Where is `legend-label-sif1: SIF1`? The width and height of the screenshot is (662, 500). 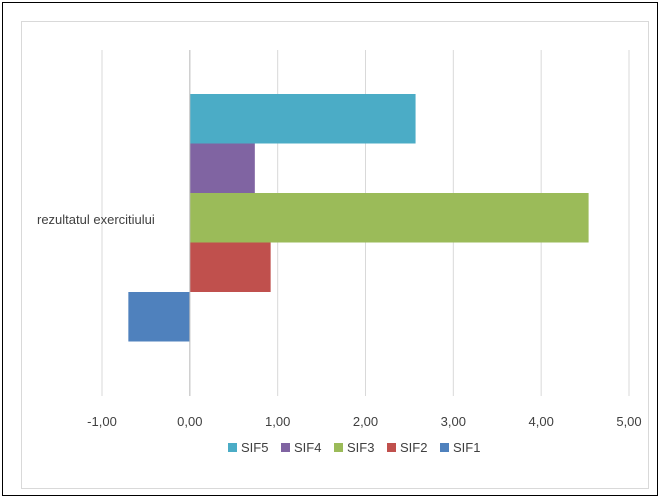
legend-label-sif1: SIF1 is located at coordinates (466, 447).